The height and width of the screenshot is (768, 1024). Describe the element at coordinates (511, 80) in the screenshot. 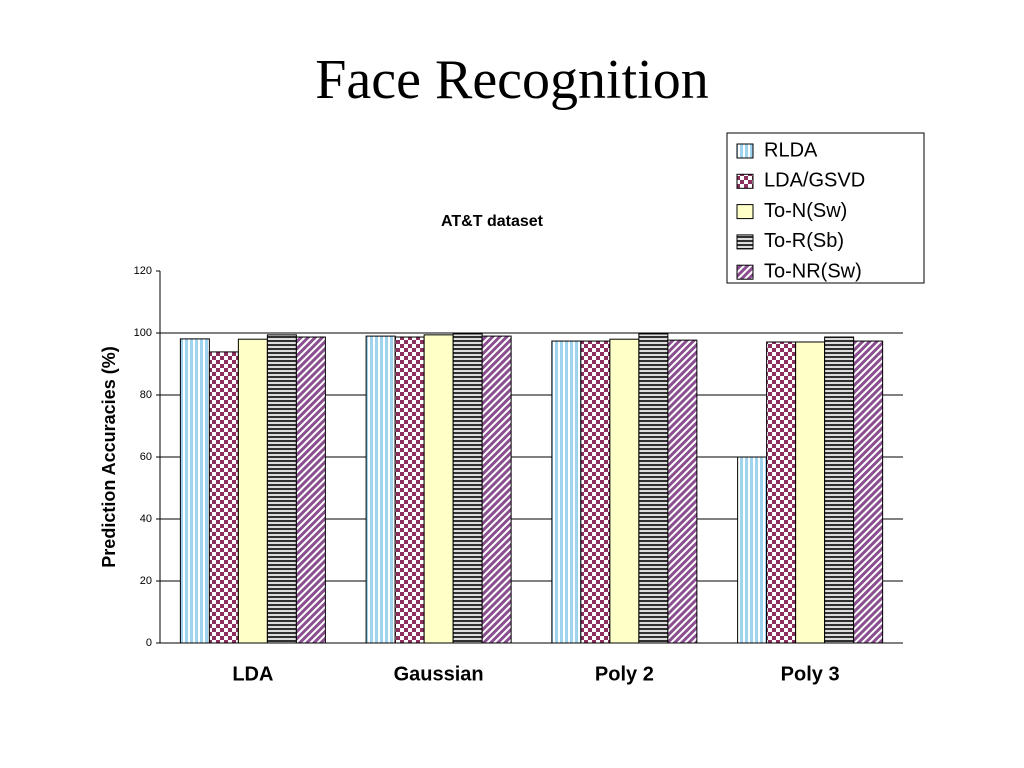

I see `slide-title: Face Recognition` at that location.